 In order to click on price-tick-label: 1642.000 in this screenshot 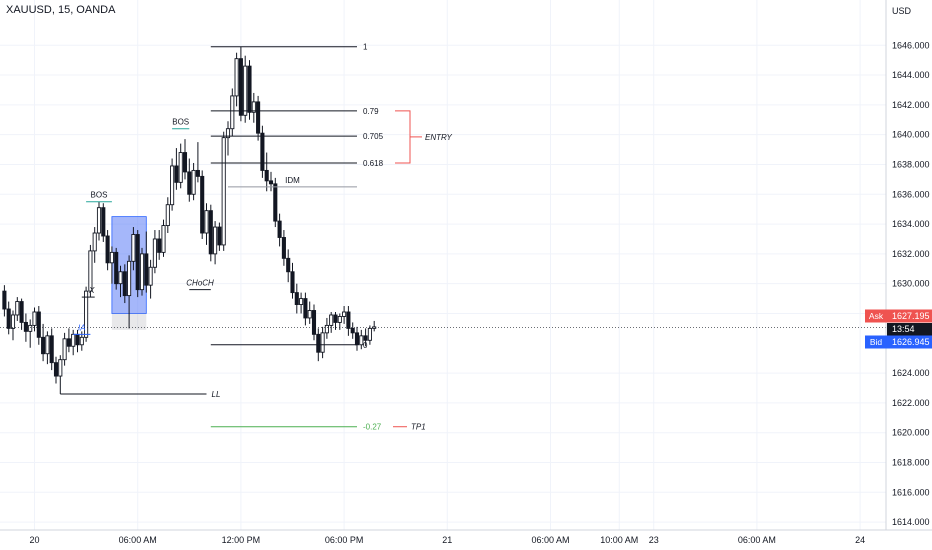, I will do `click(911, 105)`.